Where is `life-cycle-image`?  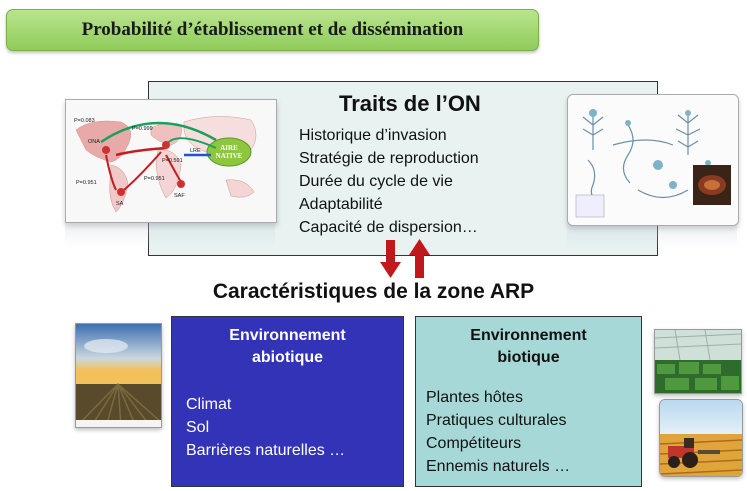
life-cycle-image is located at coordinates (653, 160).